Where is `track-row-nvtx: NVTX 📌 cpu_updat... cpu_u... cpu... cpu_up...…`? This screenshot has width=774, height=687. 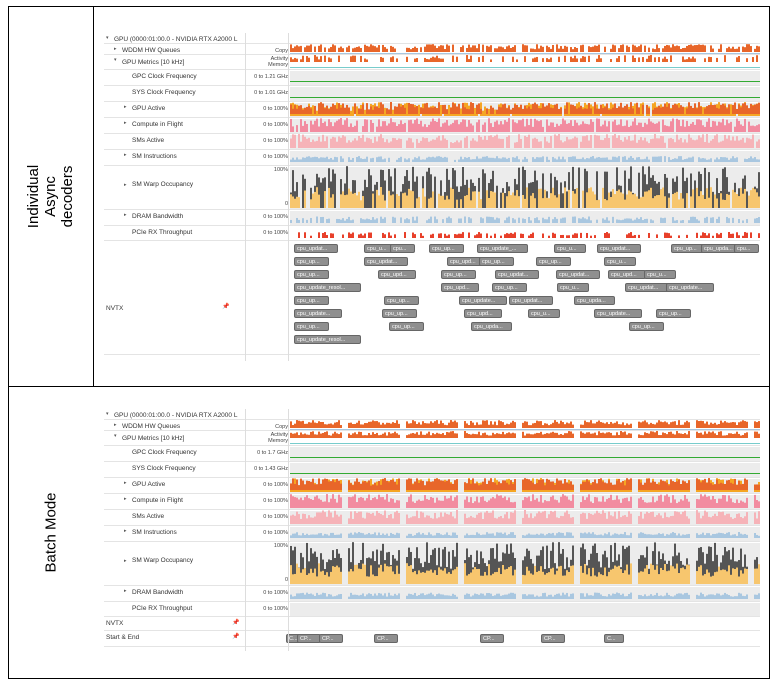 track-row-nvtx: NVTX 📌 cpu_updat... cpu_u... cpu... cpu_up...… is located at coordinates (432, 298).